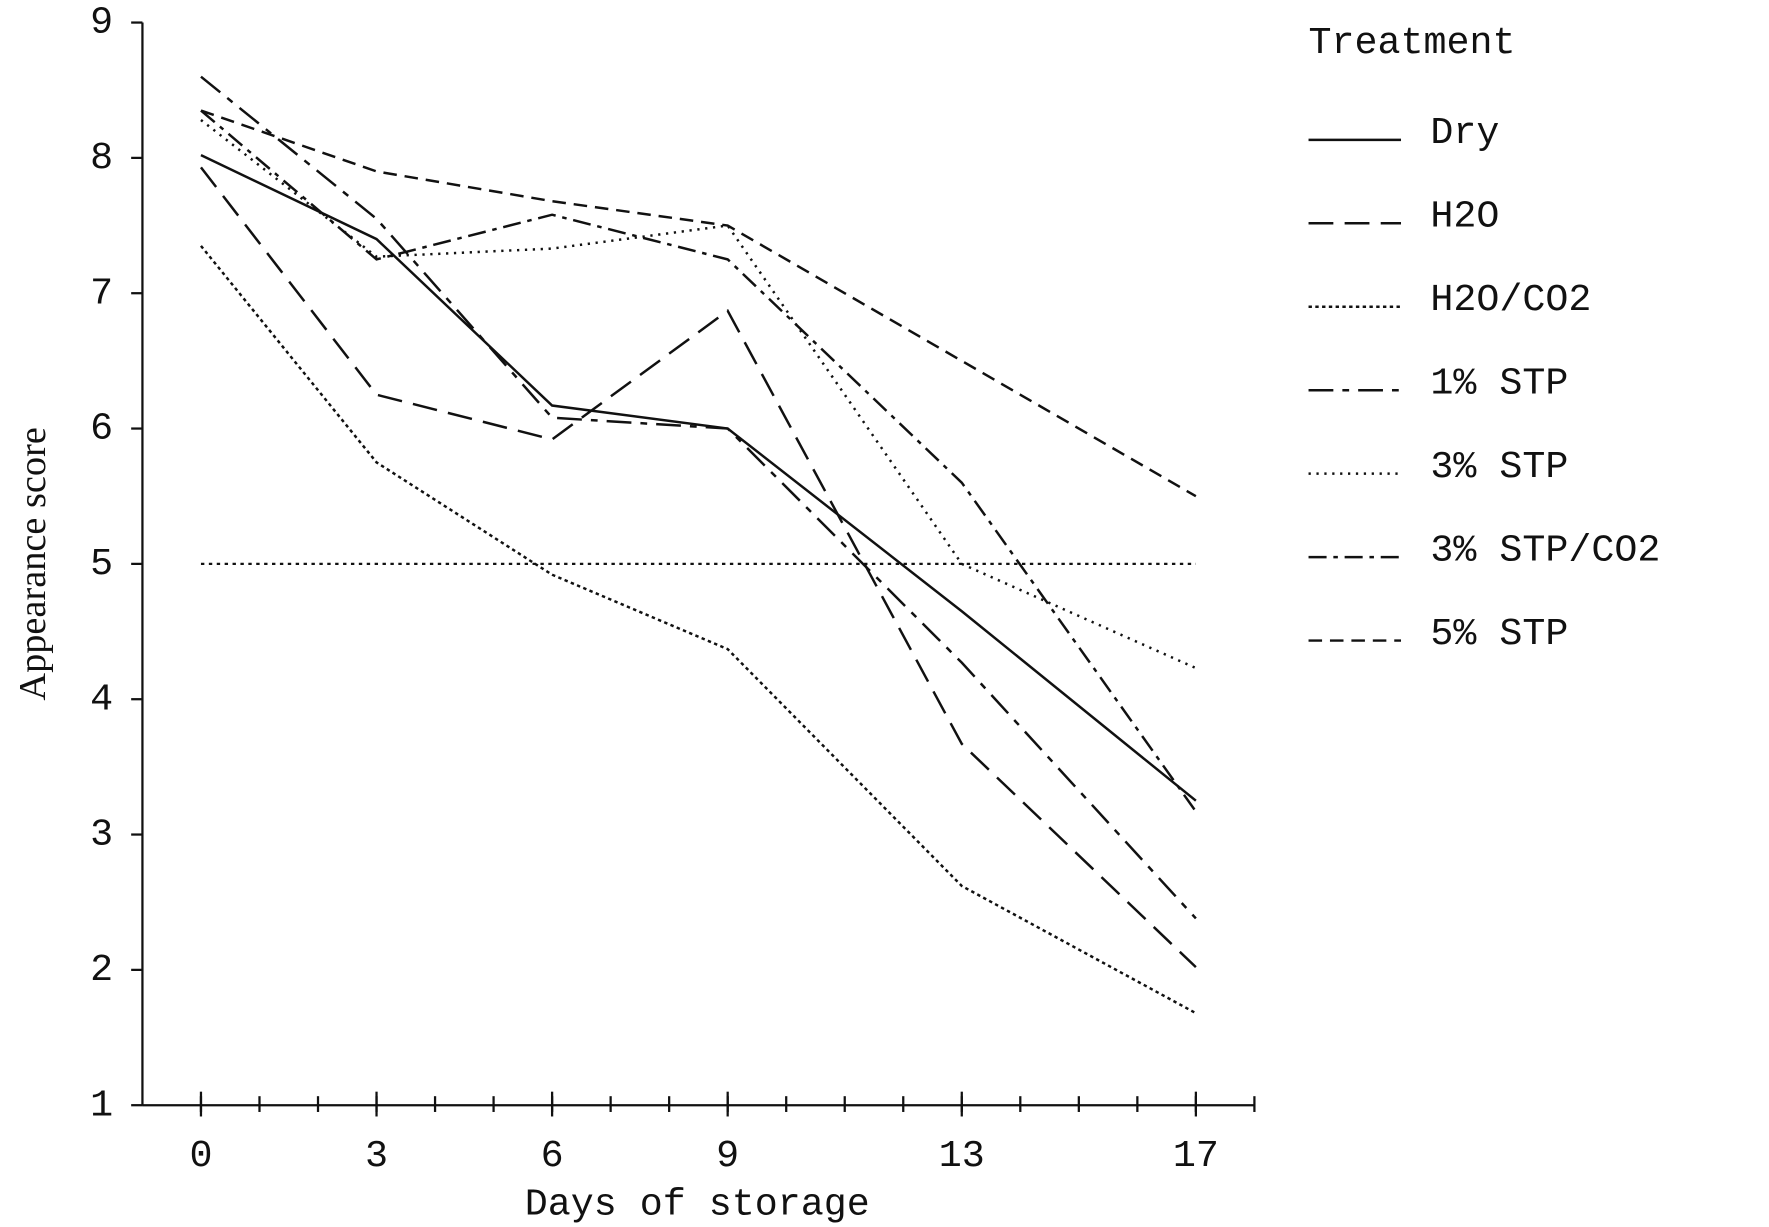  I want to click on legend-label: H2O/CO2, so click(1510, 300).